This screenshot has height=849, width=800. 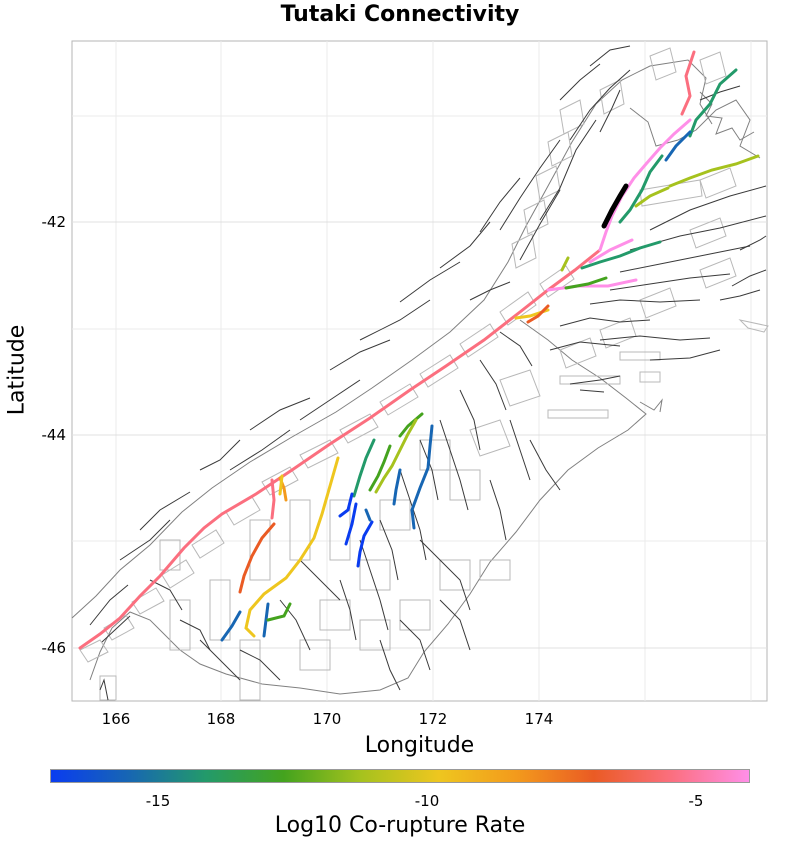 I want to click on akatore-rupture, so click(x=279, y=612).